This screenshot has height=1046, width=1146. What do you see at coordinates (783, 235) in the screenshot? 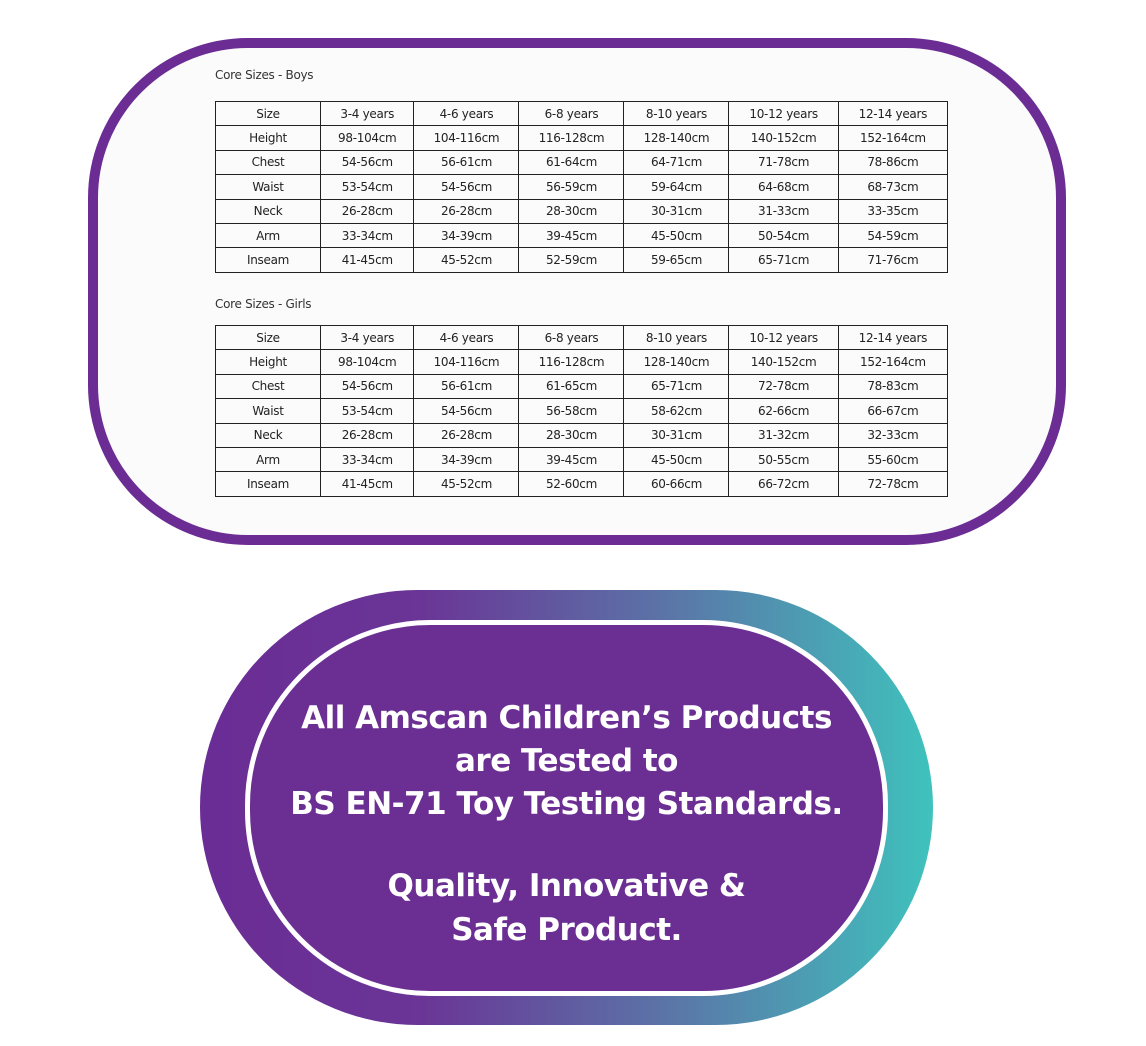
I see `table-cell: 50-54cm` at bounding box center [783, 235].